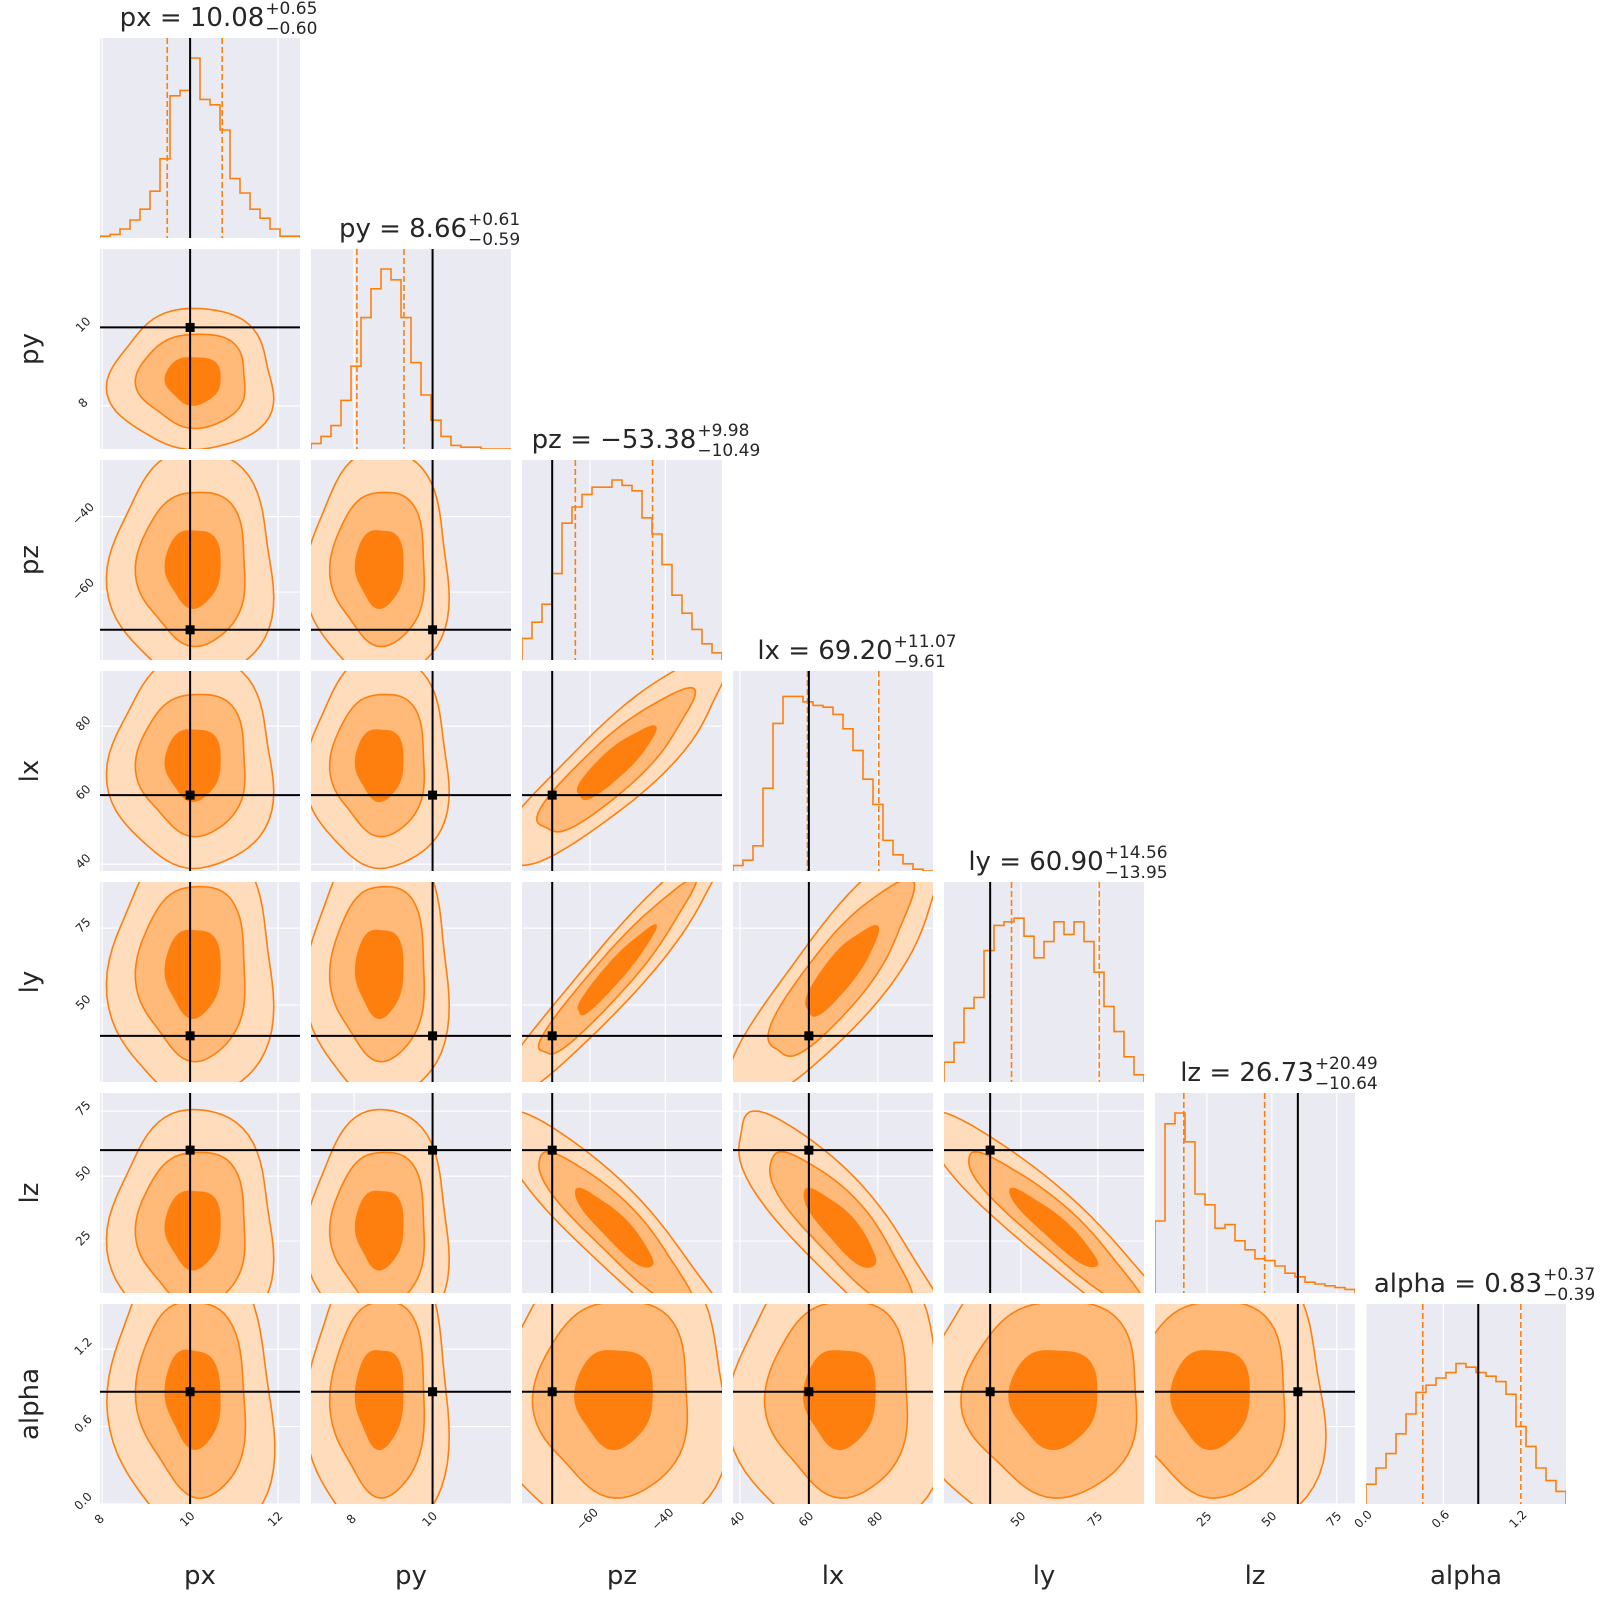 The image size is (1600, 1600). Describe the element at coordinates (82, 1346) in the screenshot. I see `y-tick-label: 1.2` at that location.